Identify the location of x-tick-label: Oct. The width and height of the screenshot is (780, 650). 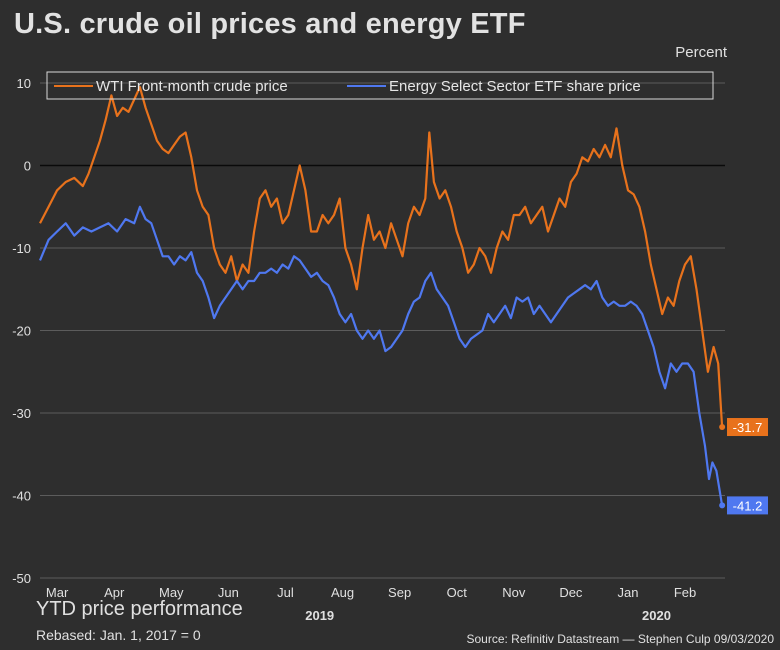
(457, 592).